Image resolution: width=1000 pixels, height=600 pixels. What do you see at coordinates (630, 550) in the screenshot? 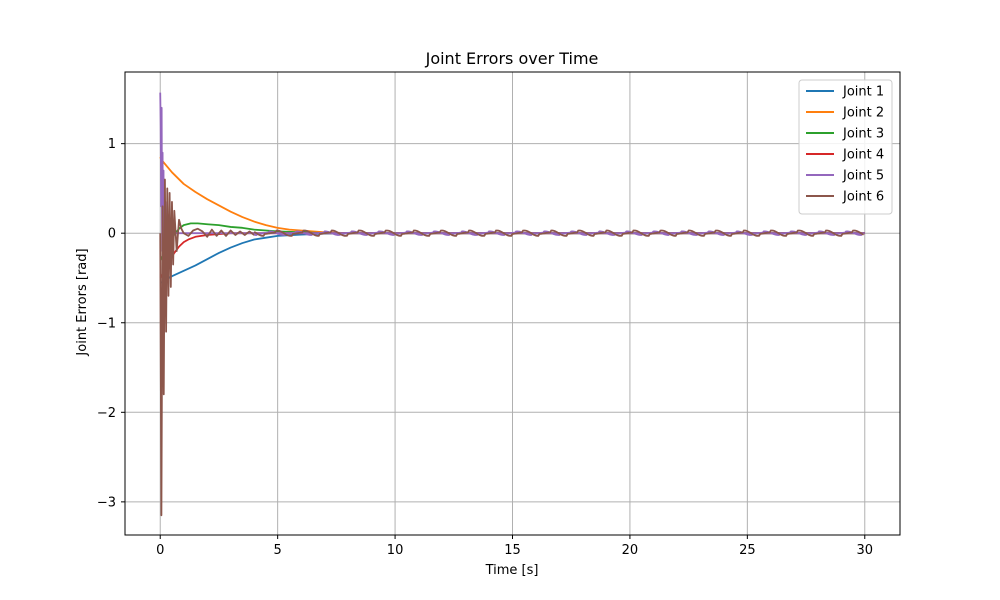
I see `x-tick-label: 20` at bounding box center [630, 550].